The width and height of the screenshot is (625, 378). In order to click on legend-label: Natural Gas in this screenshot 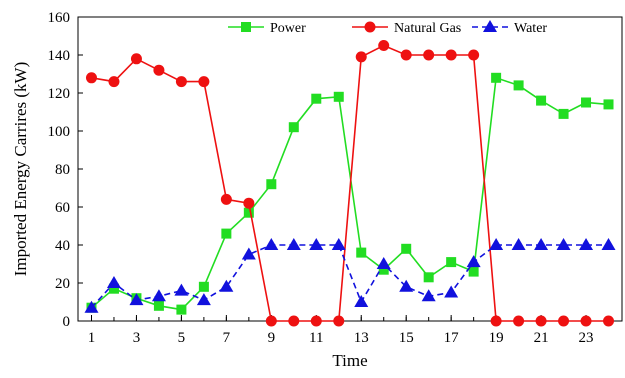, I will do `click(427, 28)`.